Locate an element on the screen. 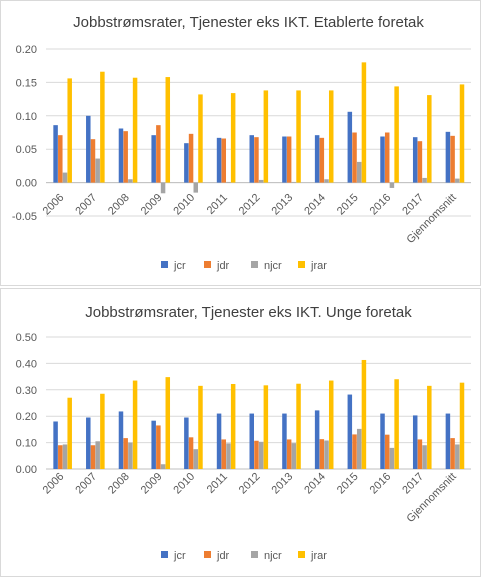 This screenshot has width=481, height=581. y-tick-label: 0.05 is located at coordinates (26, 150).